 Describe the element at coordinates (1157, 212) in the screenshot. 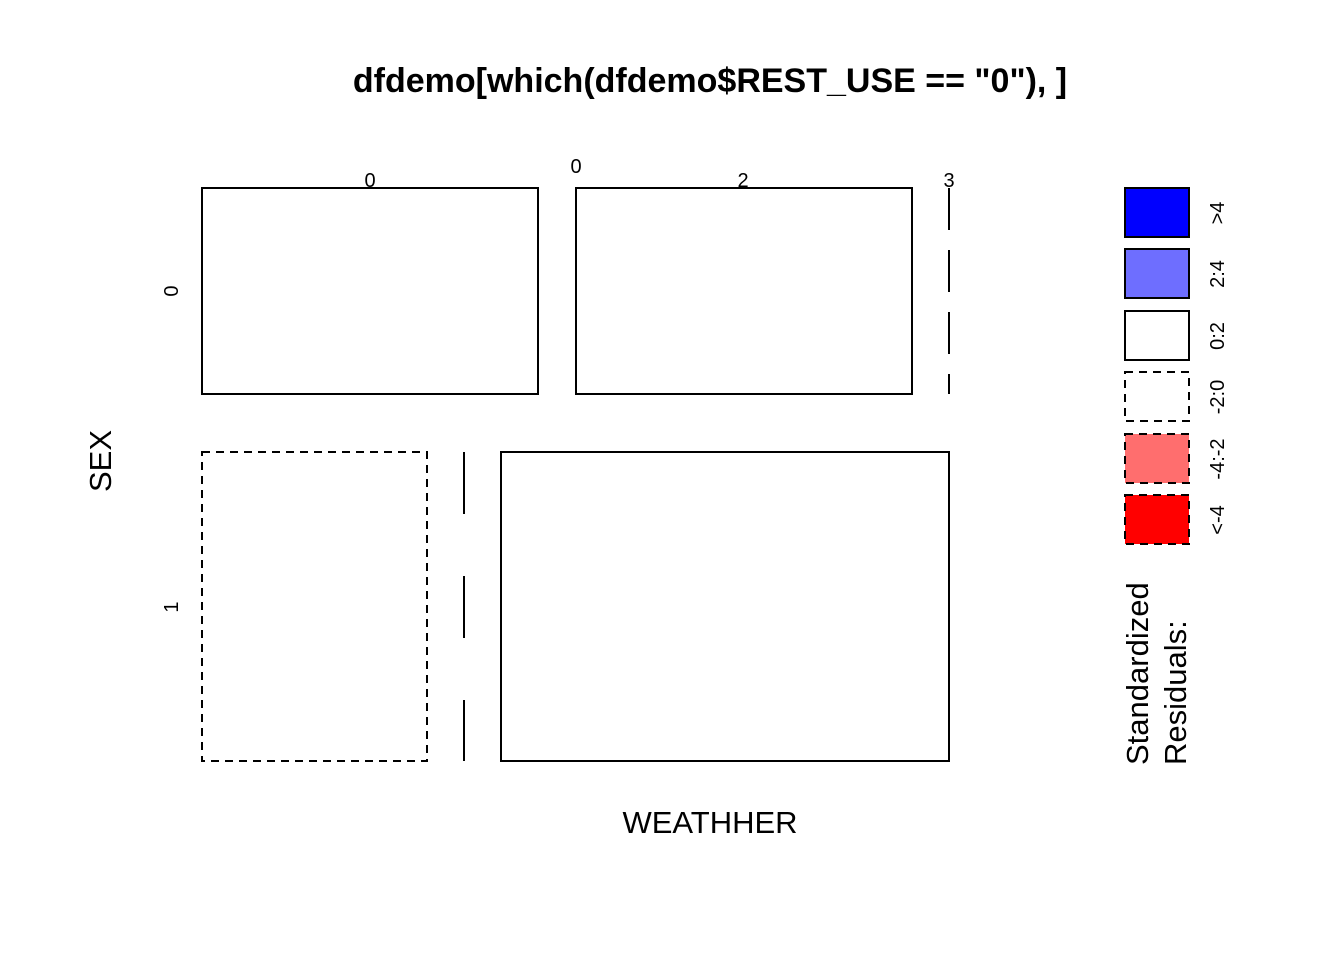

I see `legend-swatch-gt4` at that location.